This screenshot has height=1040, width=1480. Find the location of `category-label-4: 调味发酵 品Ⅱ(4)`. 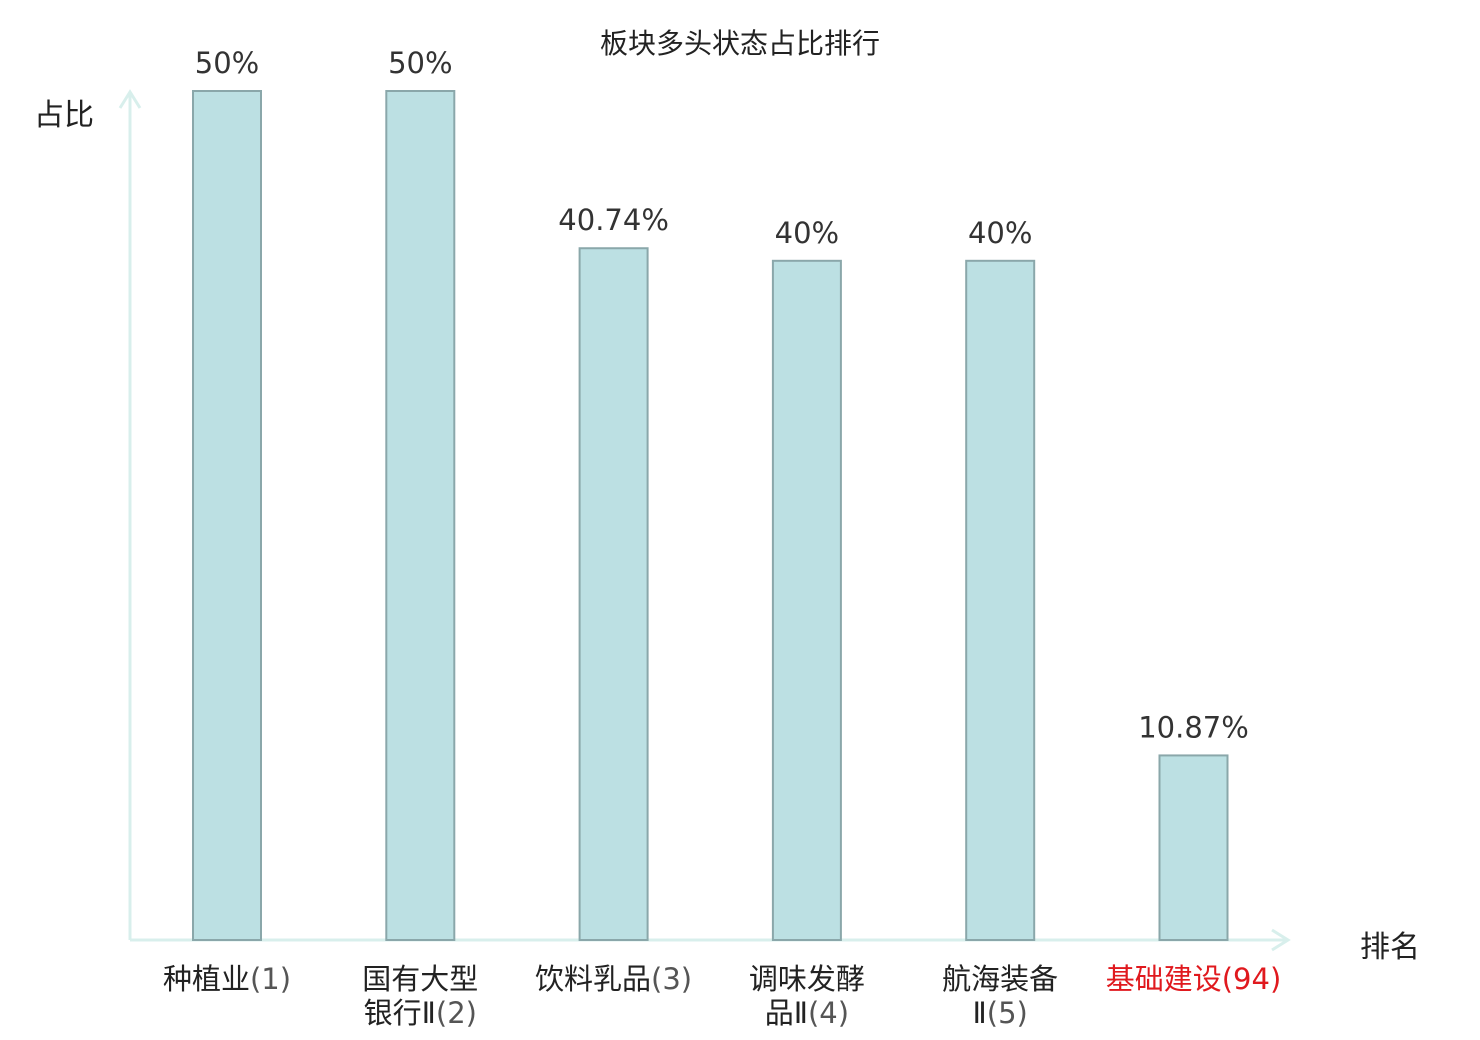

category-label-4: 调味发酵 品Ⅱ(4) is located at coordinates (807, 996).